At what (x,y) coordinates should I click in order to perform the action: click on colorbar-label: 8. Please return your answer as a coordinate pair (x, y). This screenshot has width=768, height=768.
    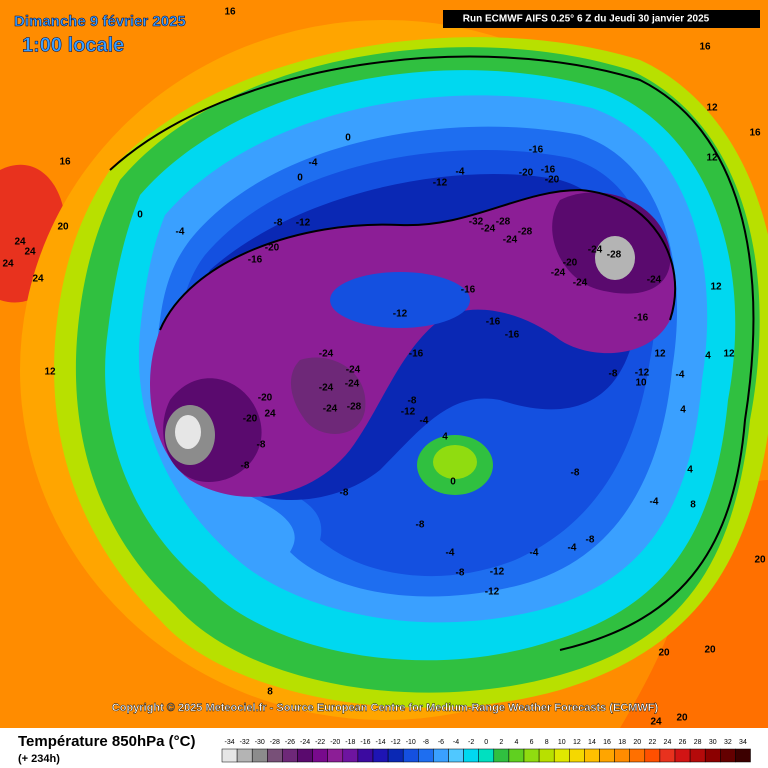
    Looking at the image, I should click on (547, 742).